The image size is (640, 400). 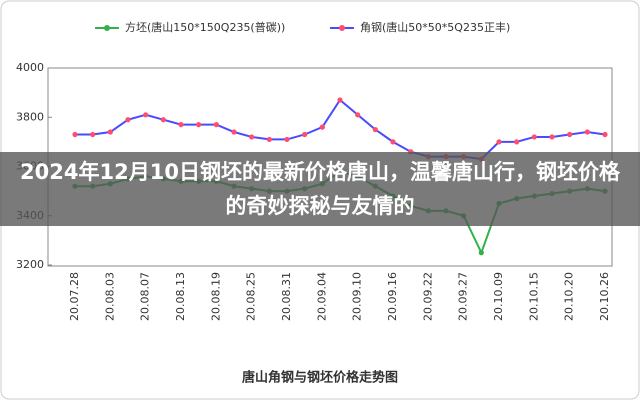 I want to click on x-tick-label: 20.08.13, so click(x=180, y=296).